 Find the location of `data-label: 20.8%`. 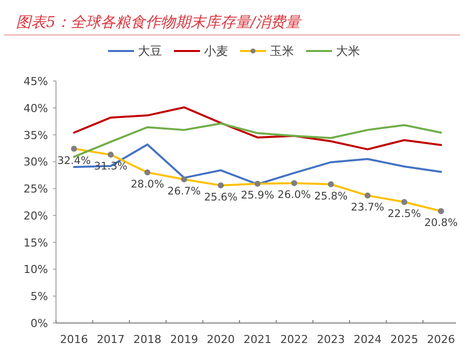

data-label: 20.8% is located at coordinates (441, 223).